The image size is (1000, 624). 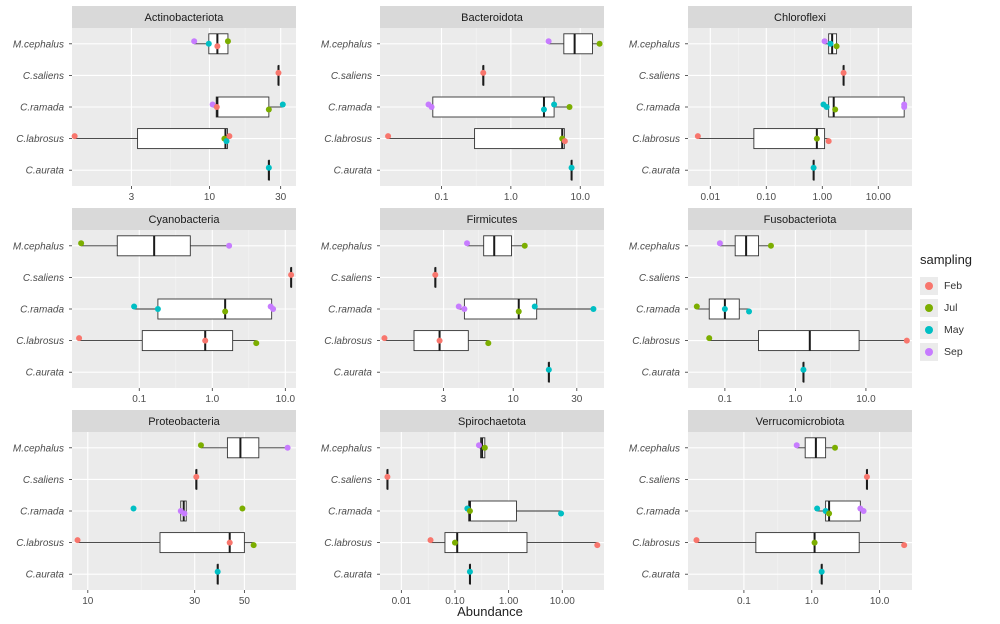 What do you see at coordinates (245, 601) in the screenshot?
I see `x-tick-label: 50` at bounding box center [245, 601].